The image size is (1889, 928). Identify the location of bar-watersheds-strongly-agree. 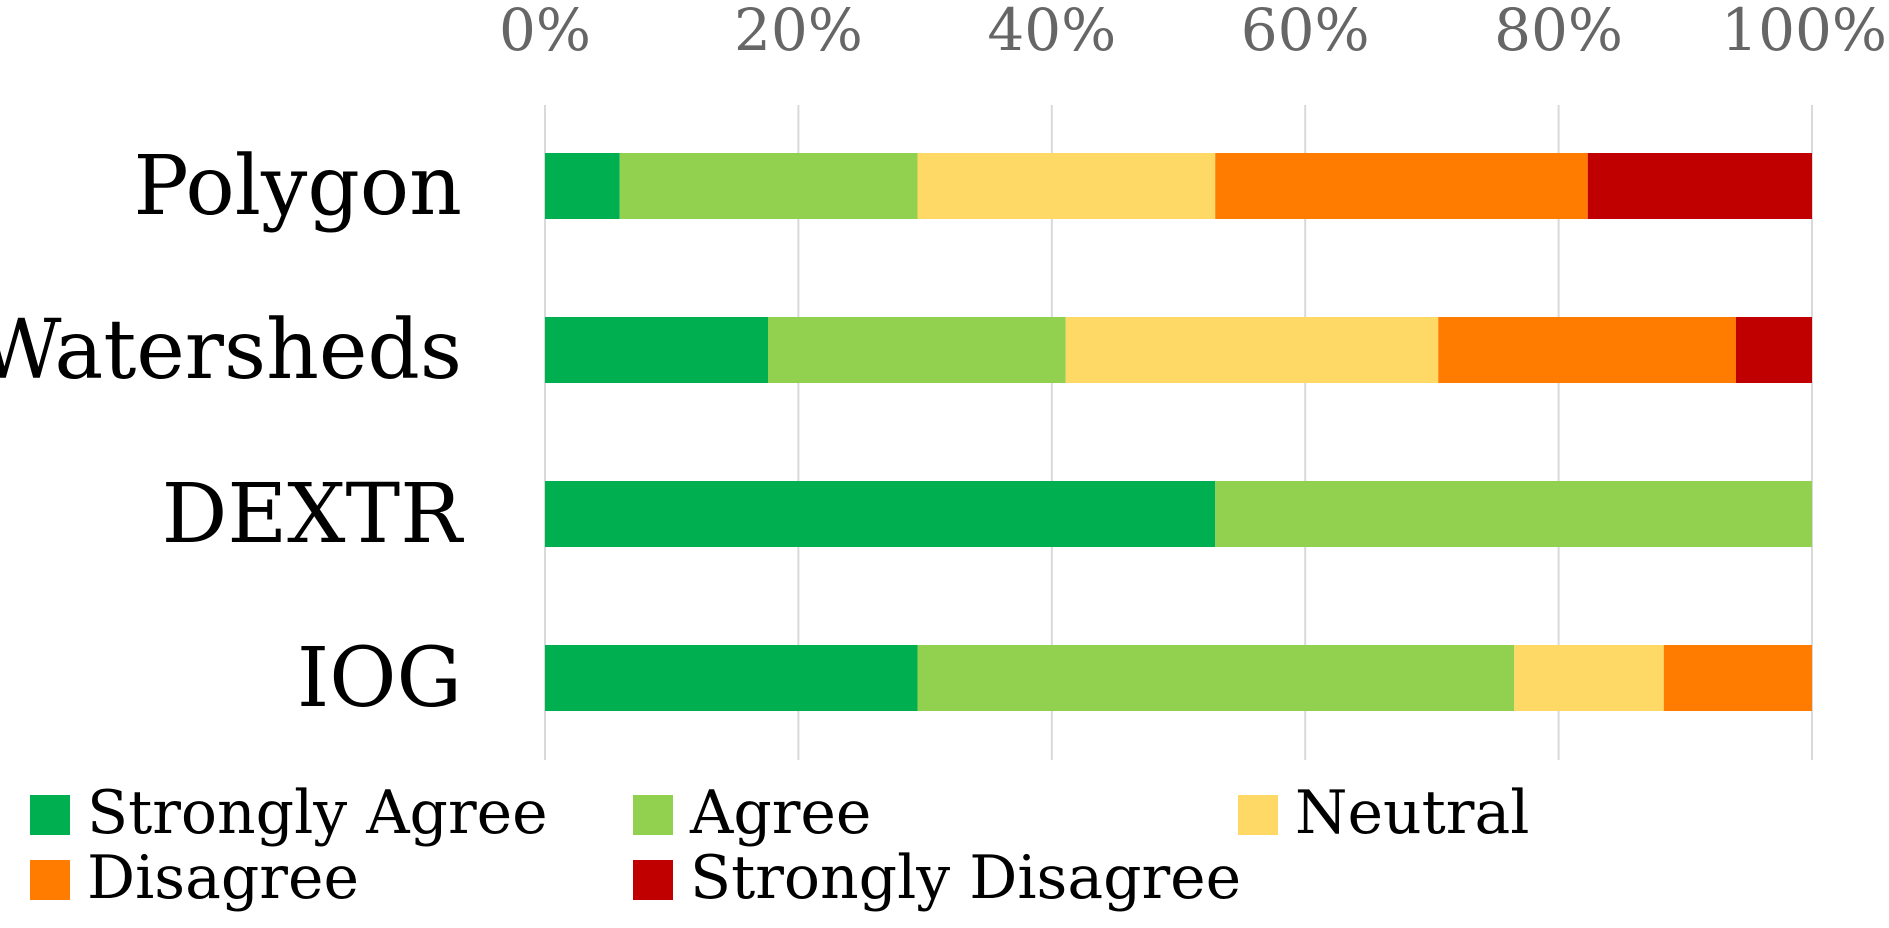
(656, 350).